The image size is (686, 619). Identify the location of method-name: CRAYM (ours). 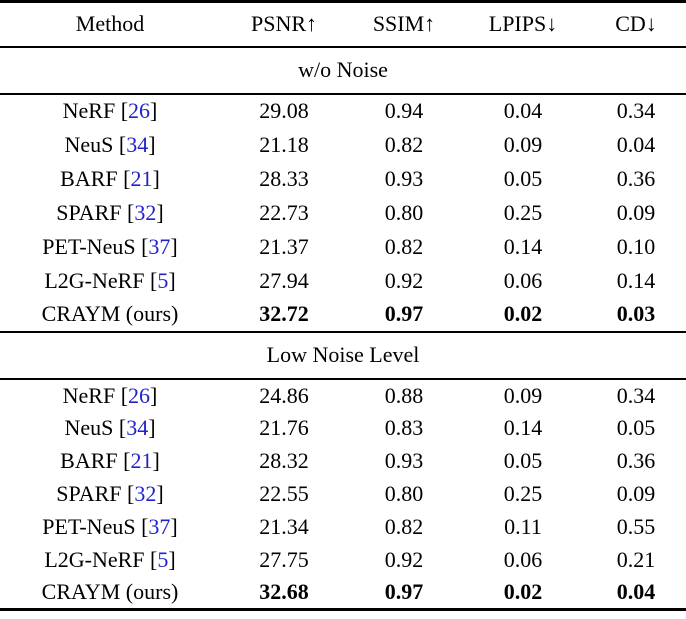
(110, 313).